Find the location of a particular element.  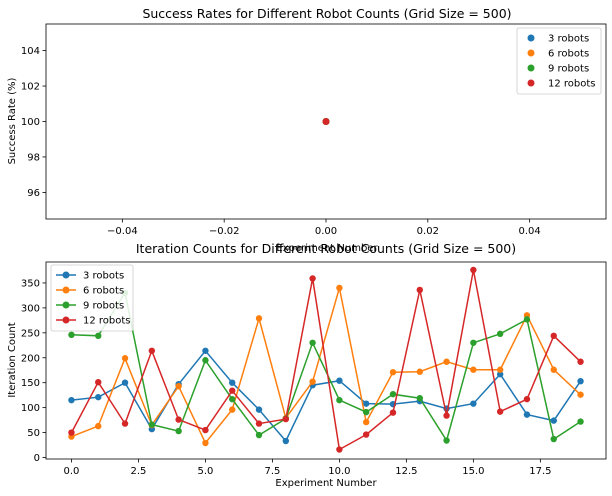

iteration-legend-label: 12 robots is located at coordinates (107, 321).